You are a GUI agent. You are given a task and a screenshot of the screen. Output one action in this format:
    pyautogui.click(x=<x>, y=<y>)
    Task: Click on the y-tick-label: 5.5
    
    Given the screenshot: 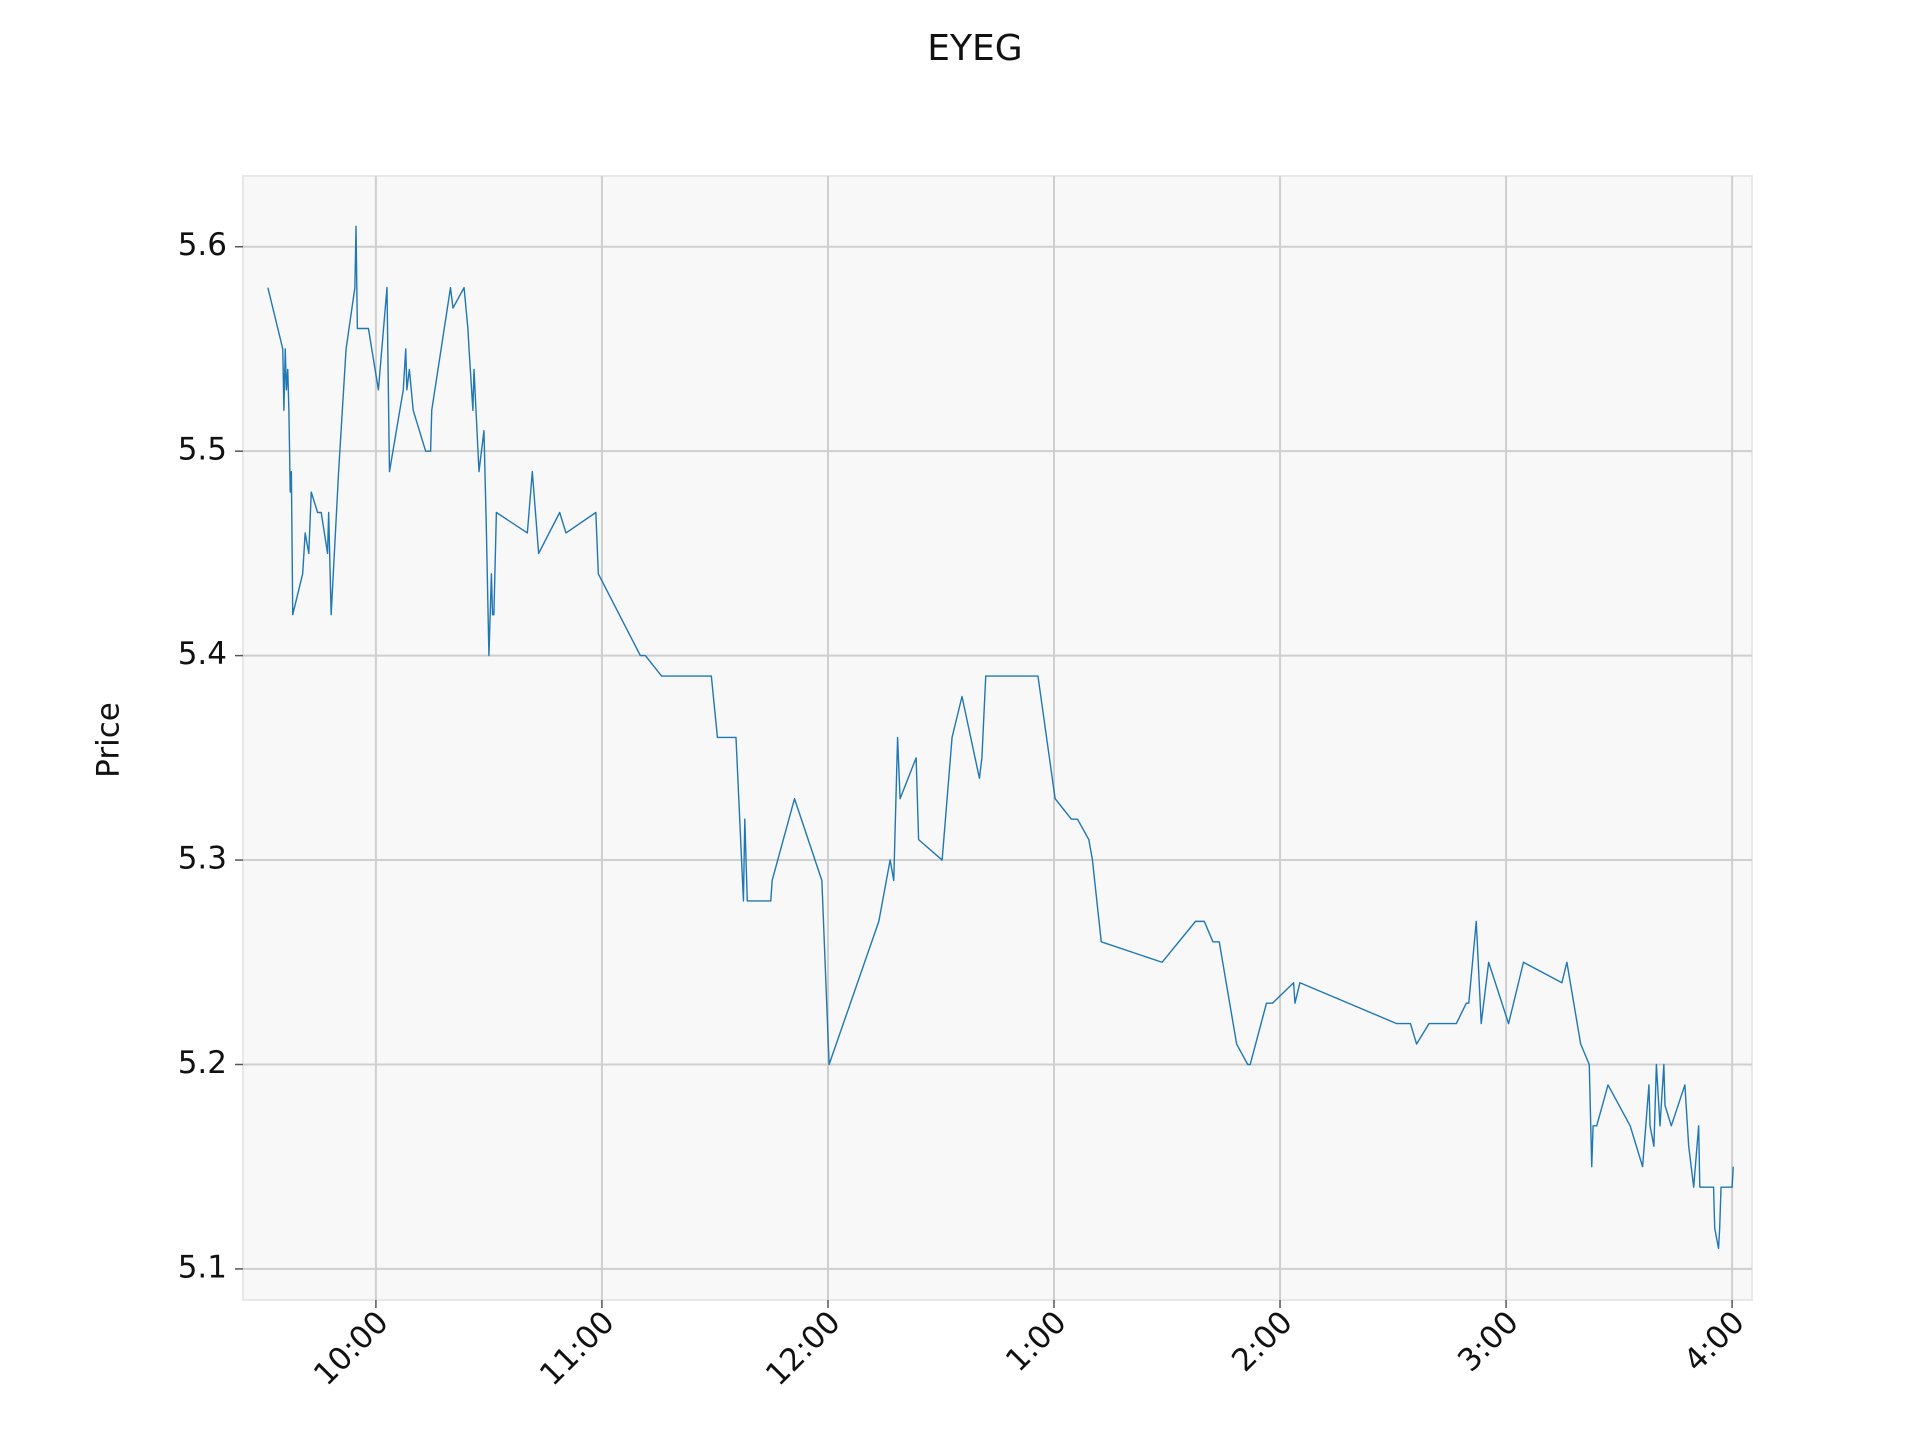 What is the action you would take?
    pyautogui.click(x=202, y=450)
    